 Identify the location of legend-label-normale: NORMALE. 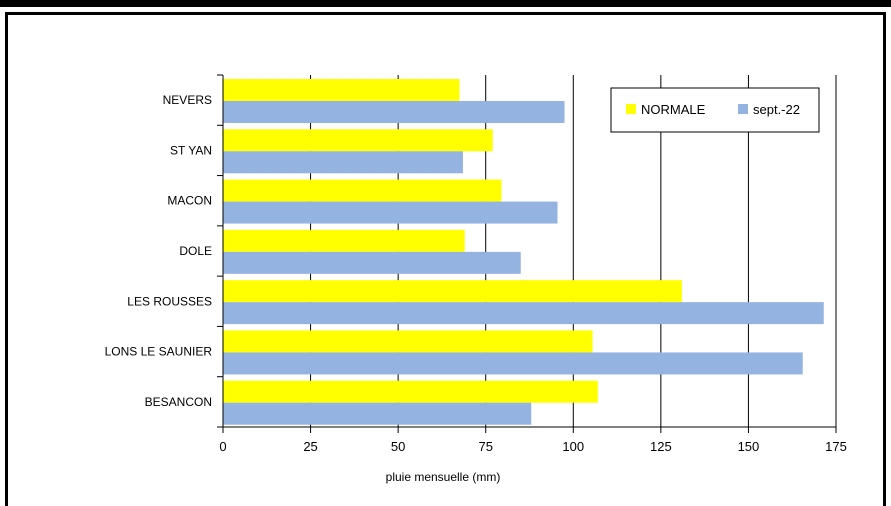
(673, 109).